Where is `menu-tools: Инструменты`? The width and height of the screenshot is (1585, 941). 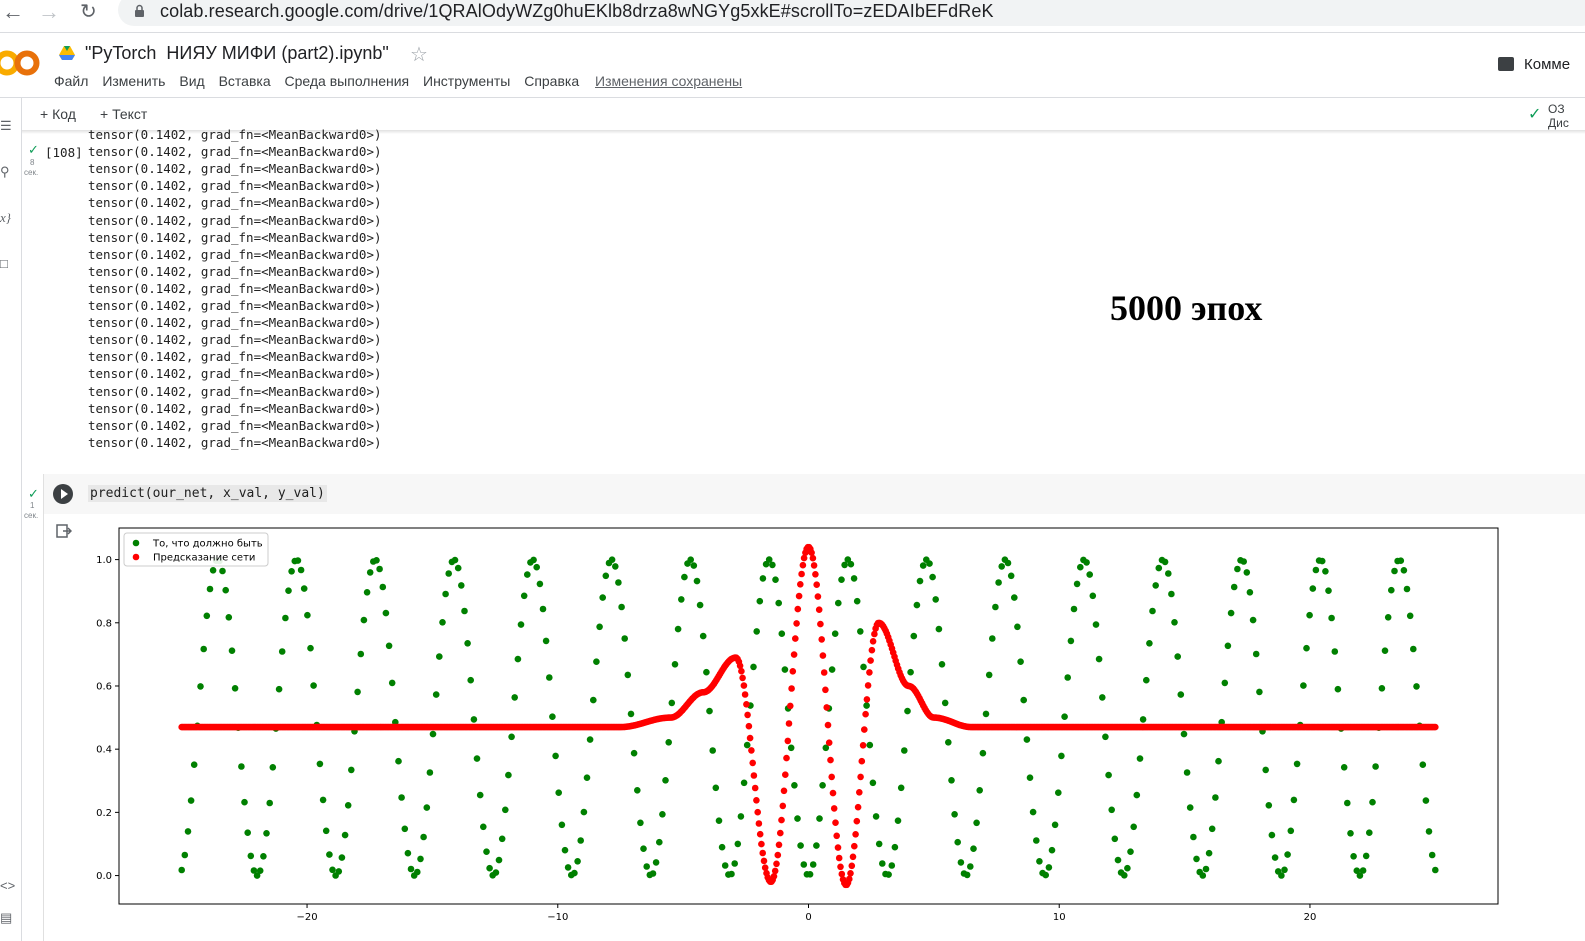 menu-tools: Инструменты is located at coordinates (467, 81).